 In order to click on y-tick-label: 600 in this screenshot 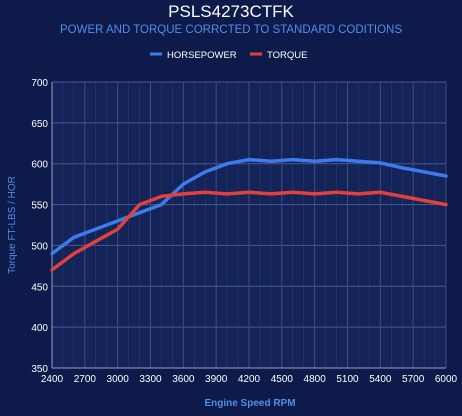, I will do `click(39, 165)`.